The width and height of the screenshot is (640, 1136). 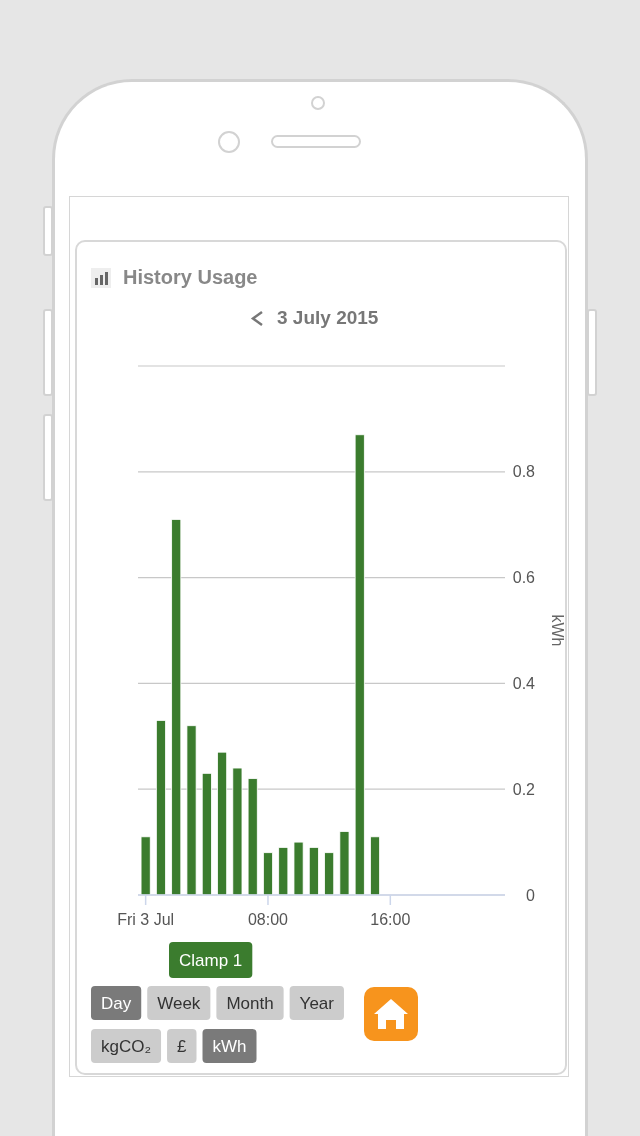 What do you see at coordinates (126, 1046) in the screenshot?
I see `button: kgCO₂` at bounding box center [126, 1046].